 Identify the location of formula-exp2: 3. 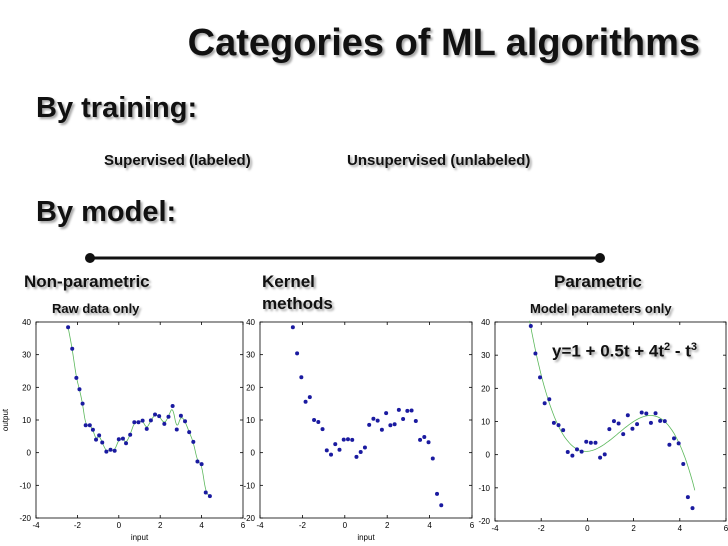
(694, 347).